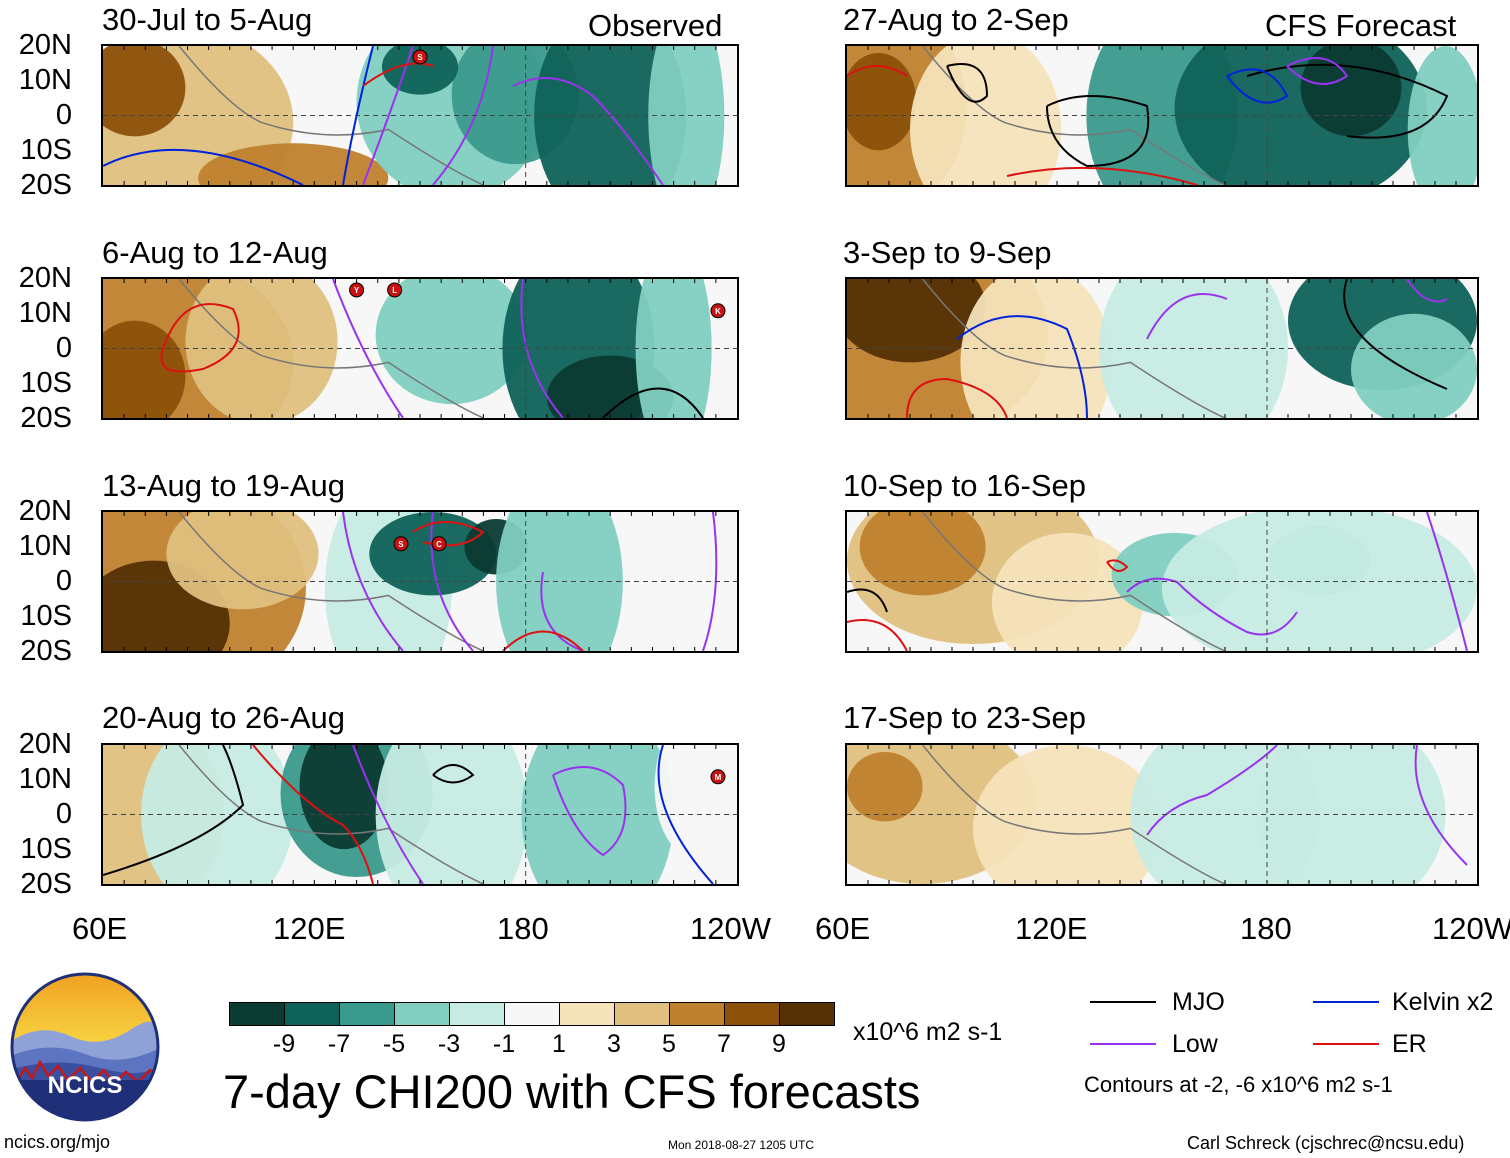 This screenshot has width=1510, height=1158. I want to click on observed-panel-title-1: 30-Jul to 5-Aug, so click(207, 19).